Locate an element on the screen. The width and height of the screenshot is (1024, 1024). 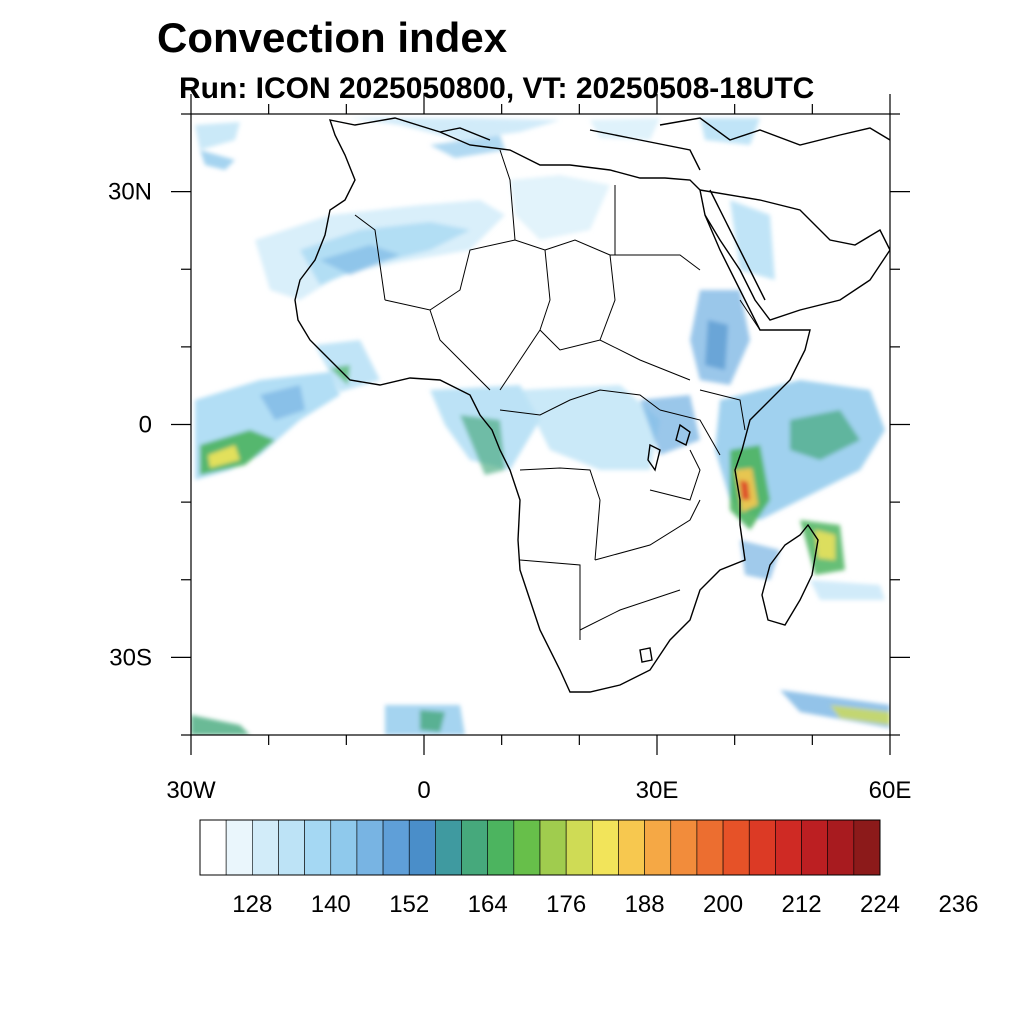
colorbar-label: 224 is located at coordinates (880, 904).